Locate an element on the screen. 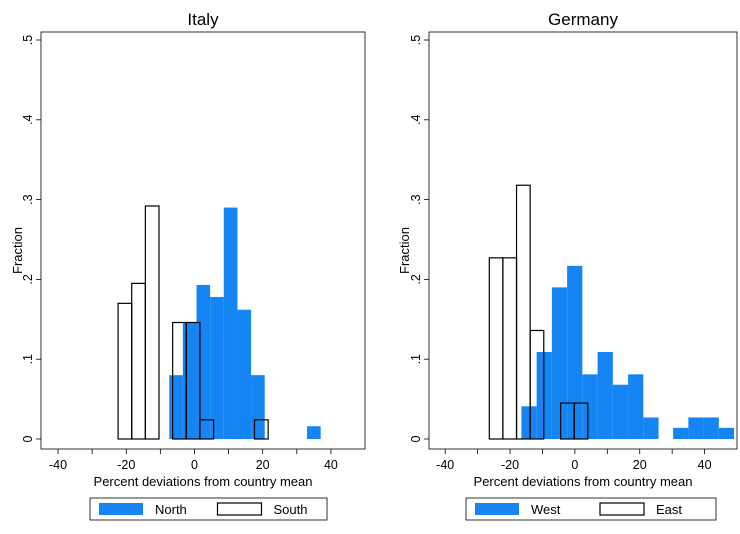 This screenshot has width=740, height=534. legend: North South is located at coordinates (208, 509).